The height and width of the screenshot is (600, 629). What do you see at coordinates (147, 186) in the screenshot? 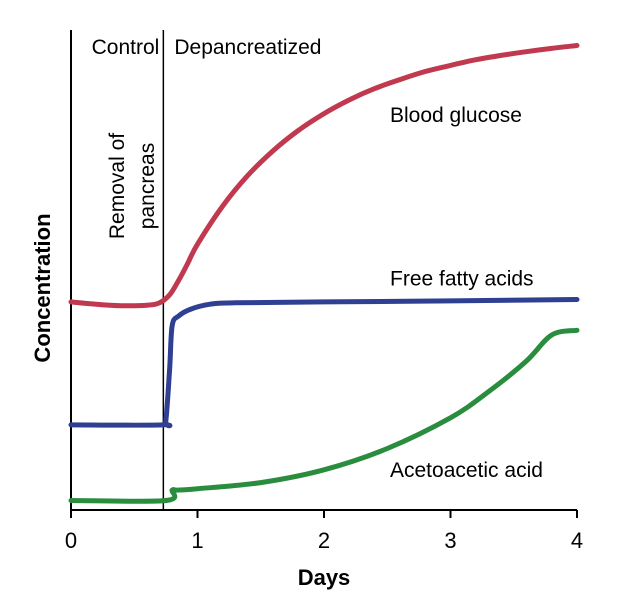
I see `removal-label-line2: pancreas` at bounding box center [147, 186].